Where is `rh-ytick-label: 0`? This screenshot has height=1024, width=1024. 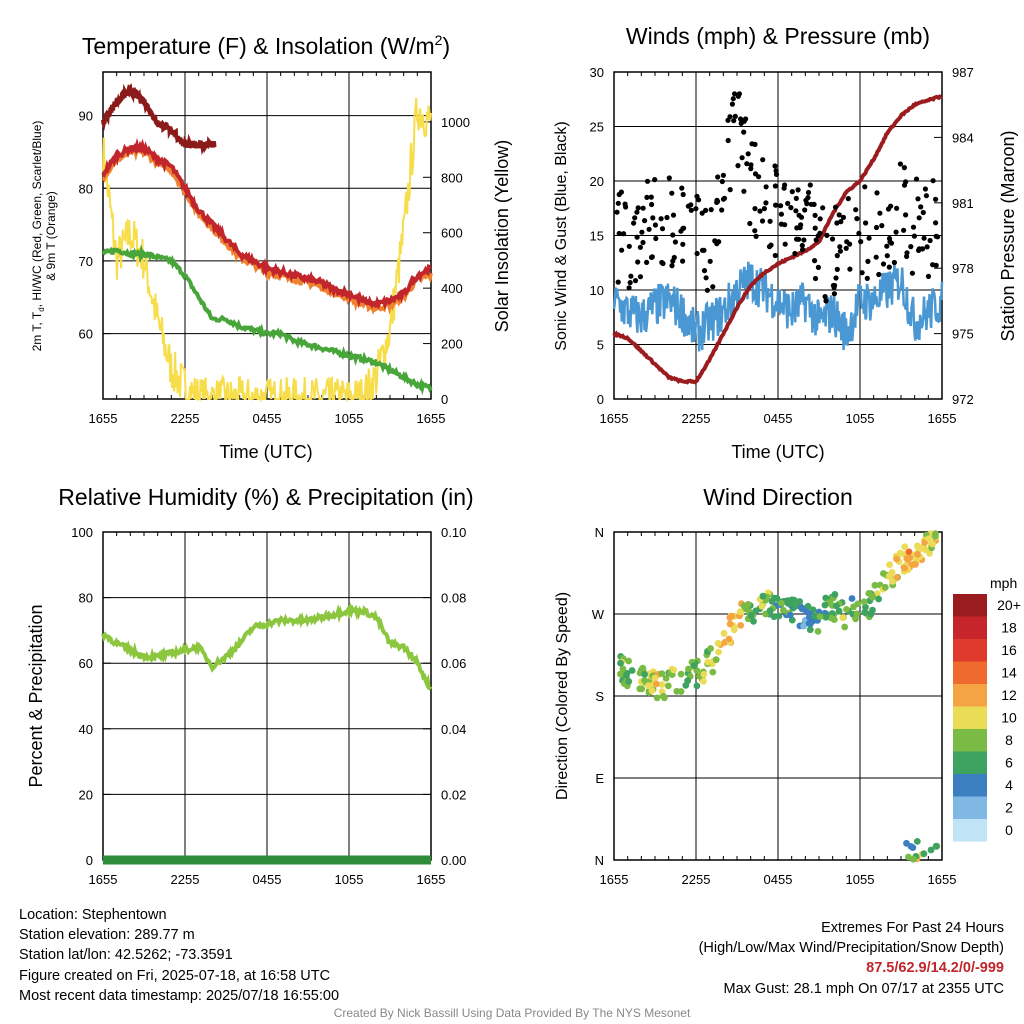
rh-ytick-label: 0 is located at coordinates (89, 860).